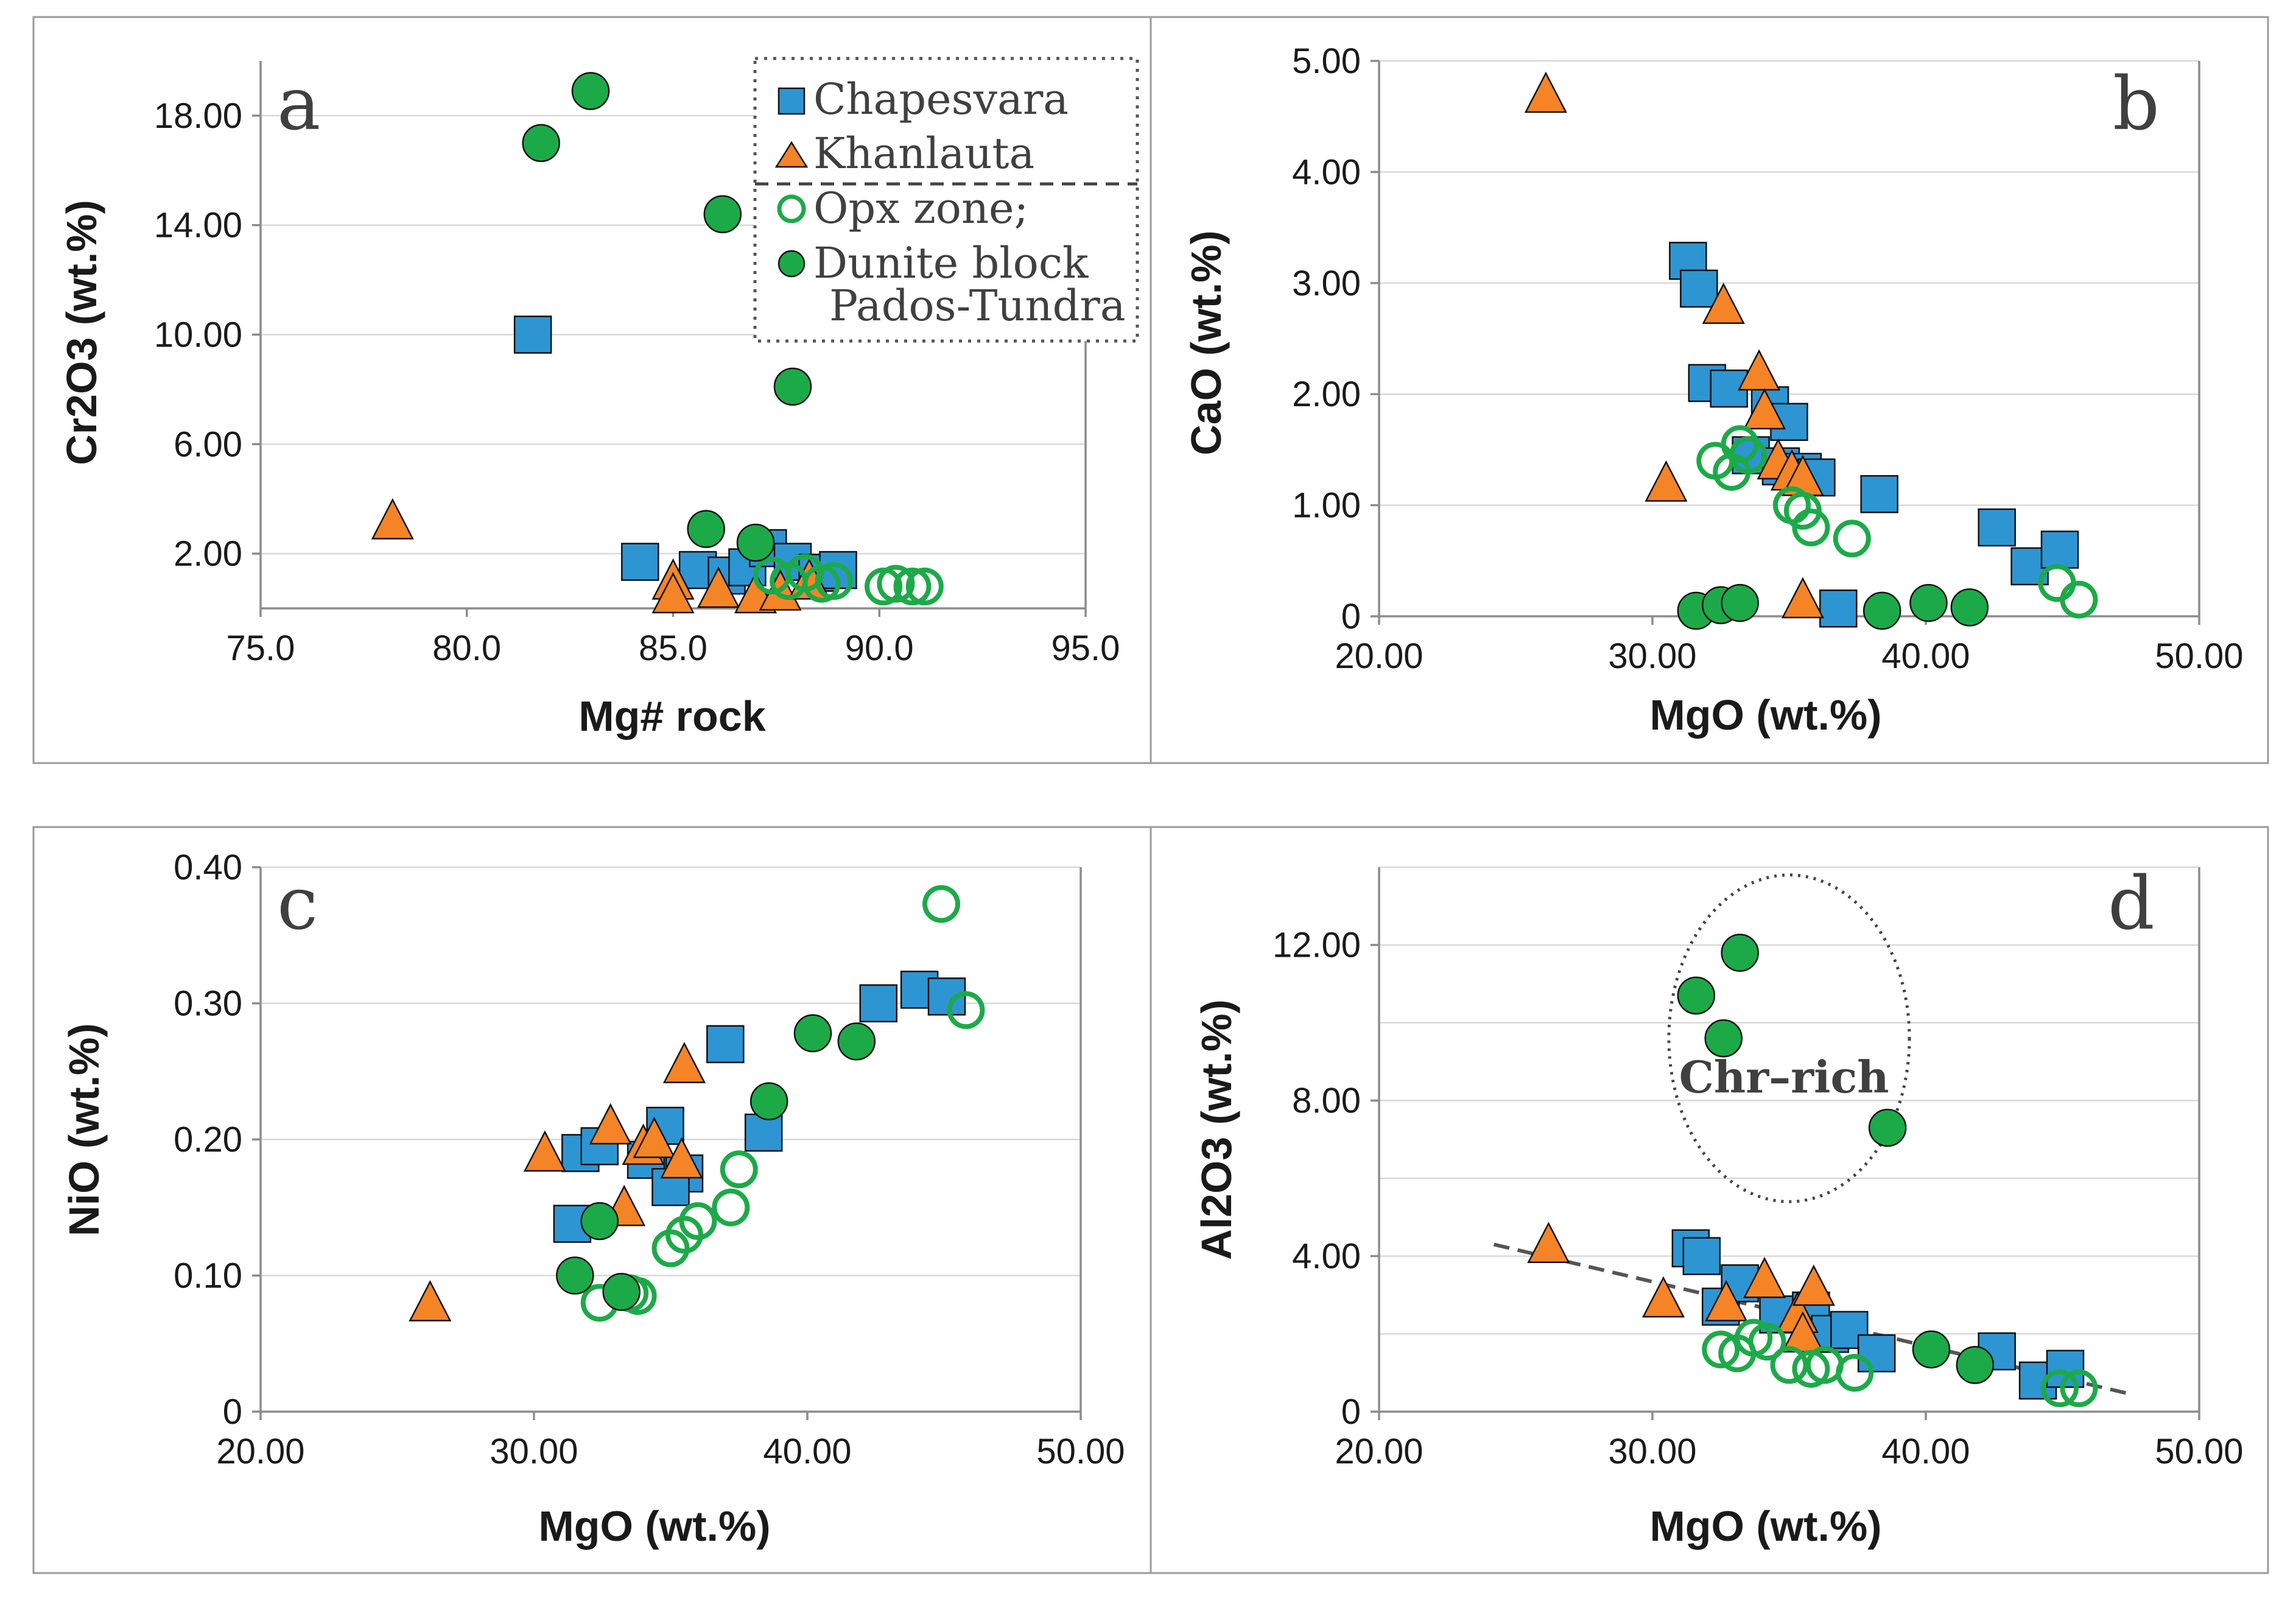 Image resolution: width=2296 pixels, height=1598 pixels. What do you see at coordinates (1081, 1451) in the screenshot?
I see `panel-c-x-tick-label: 50.00` at bounding box center [1081, 1451].